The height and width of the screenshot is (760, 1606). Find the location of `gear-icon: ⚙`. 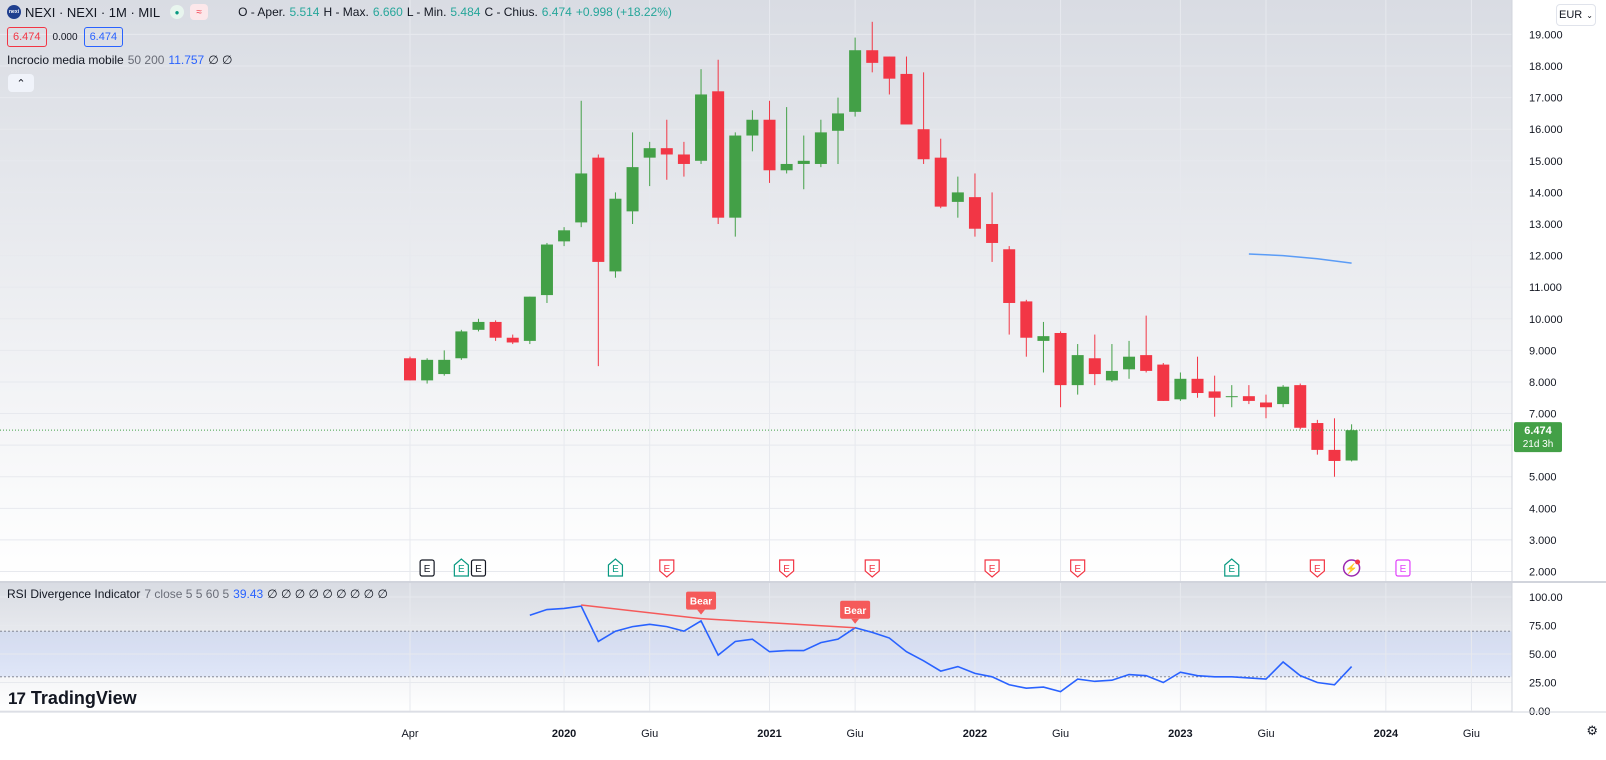

gear-icon: ⚙ is located at coordinates (1592, 730).